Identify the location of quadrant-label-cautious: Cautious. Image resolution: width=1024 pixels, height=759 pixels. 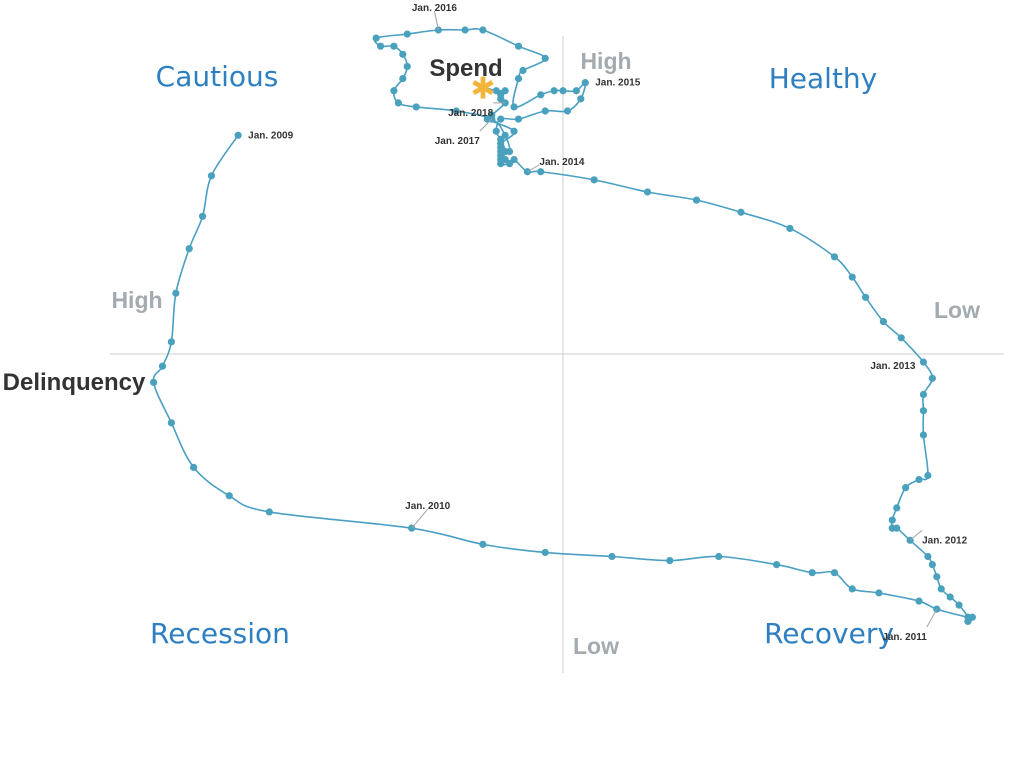
(217, 76).